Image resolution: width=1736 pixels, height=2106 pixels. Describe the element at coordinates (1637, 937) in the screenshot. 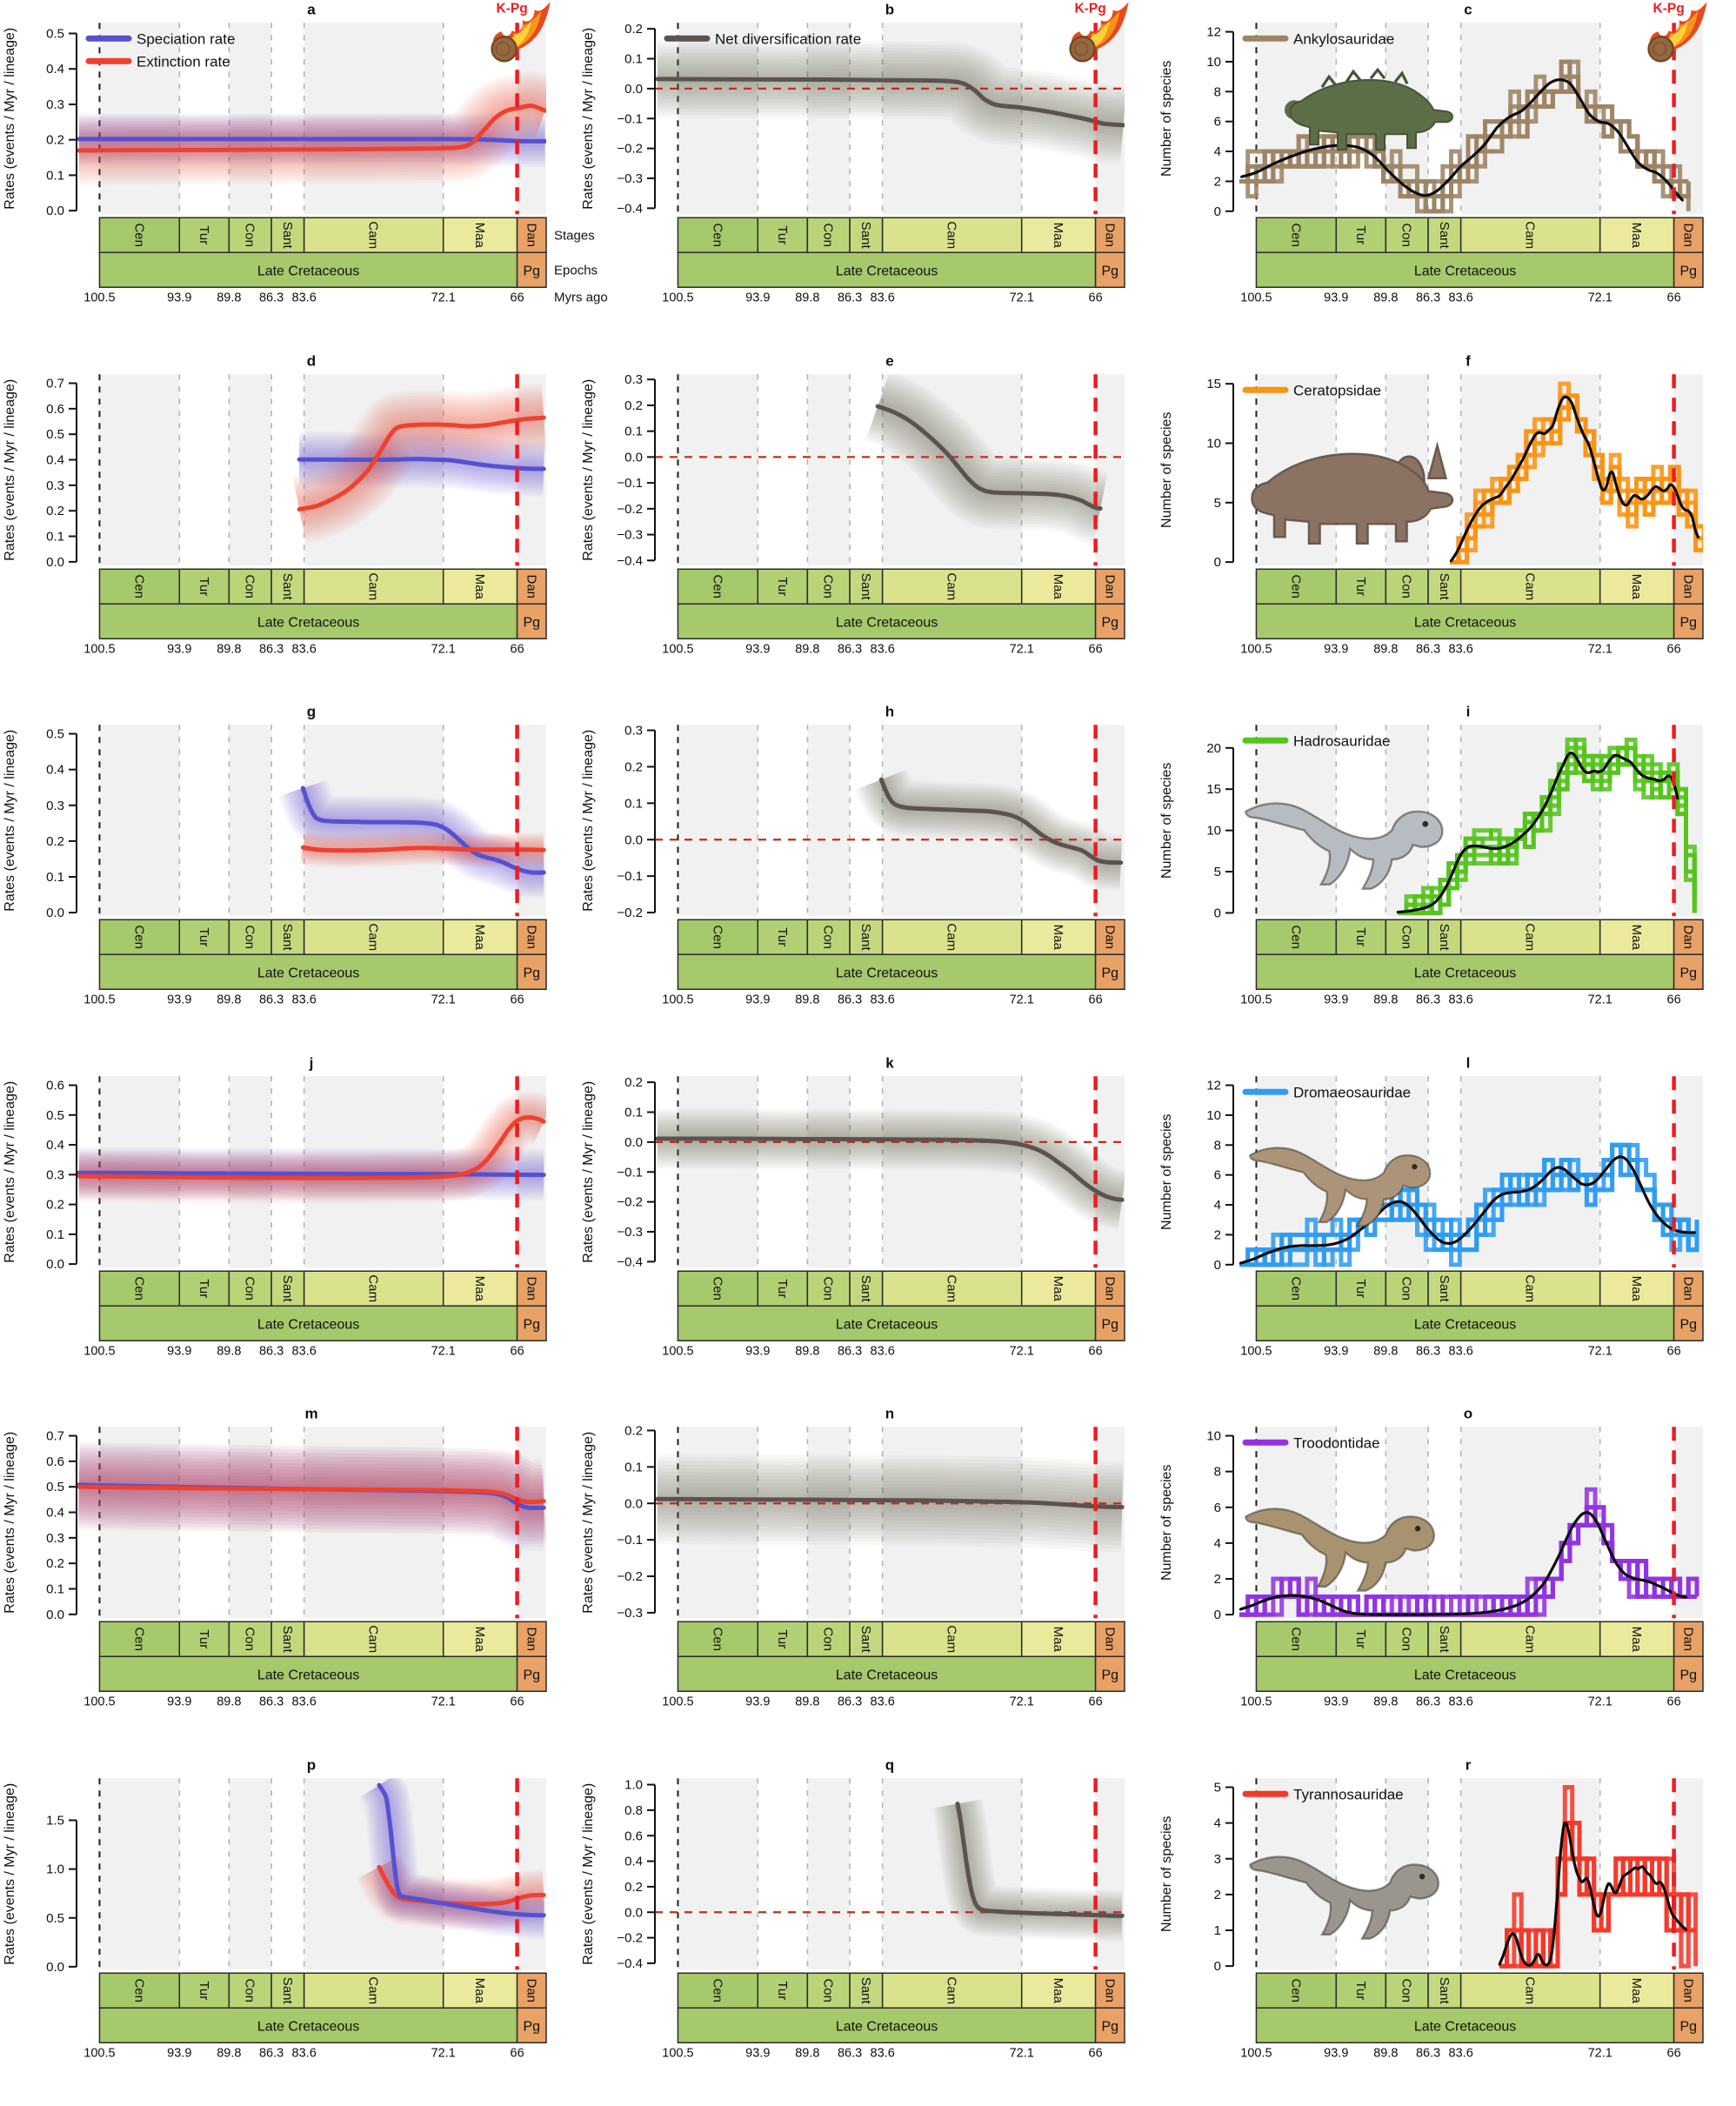

I see `stage-cell-Maa` at that location.